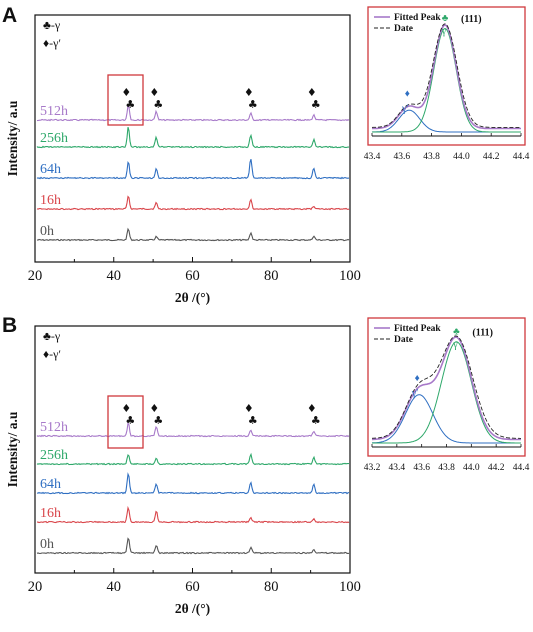 This screenshot has width=533, height=632. I want to click on panel-label: A, so click(9, 15).